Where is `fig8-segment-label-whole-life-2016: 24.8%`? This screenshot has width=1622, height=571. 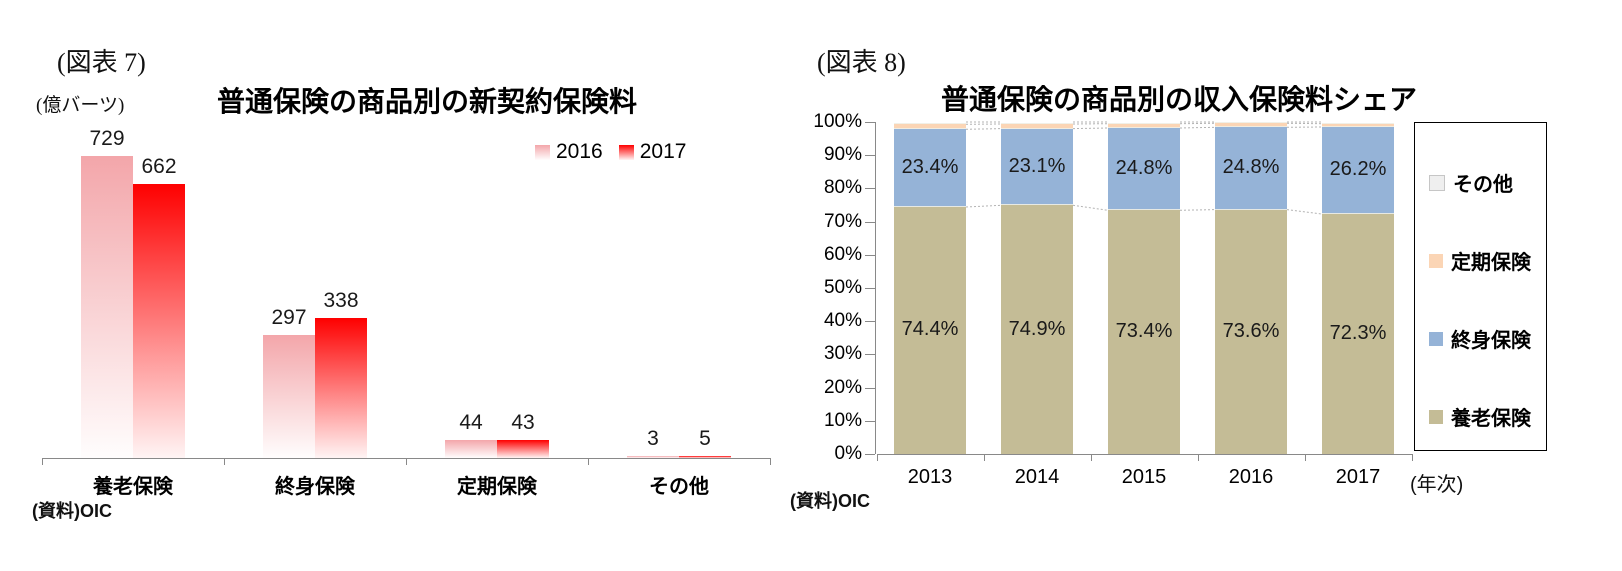
fig8-segment-label-whole-life-2016: 24.8% is located at coordinates (1251, 167).